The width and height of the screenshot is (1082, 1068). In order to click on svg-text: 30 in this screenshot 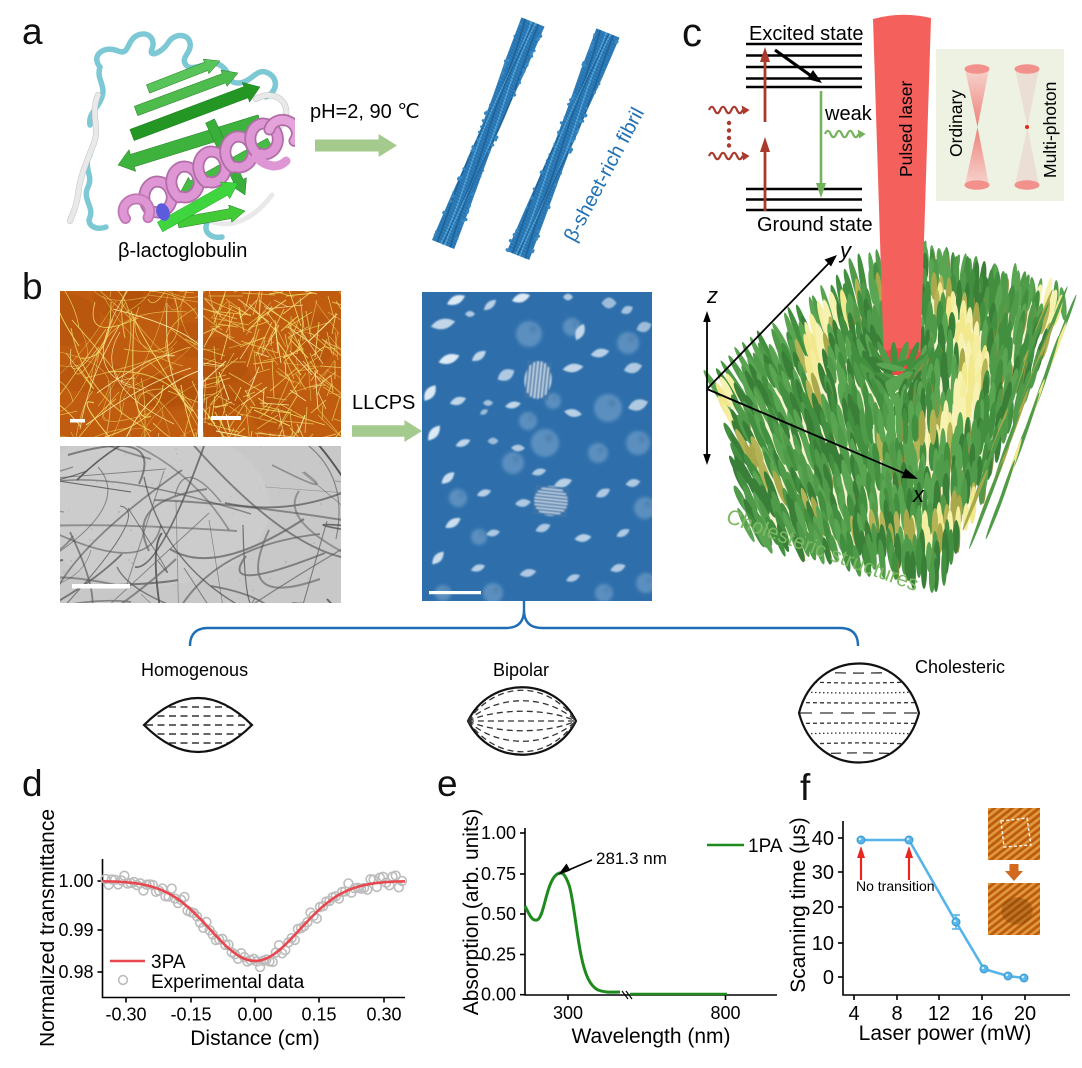, I will do `click(823, 873)`.